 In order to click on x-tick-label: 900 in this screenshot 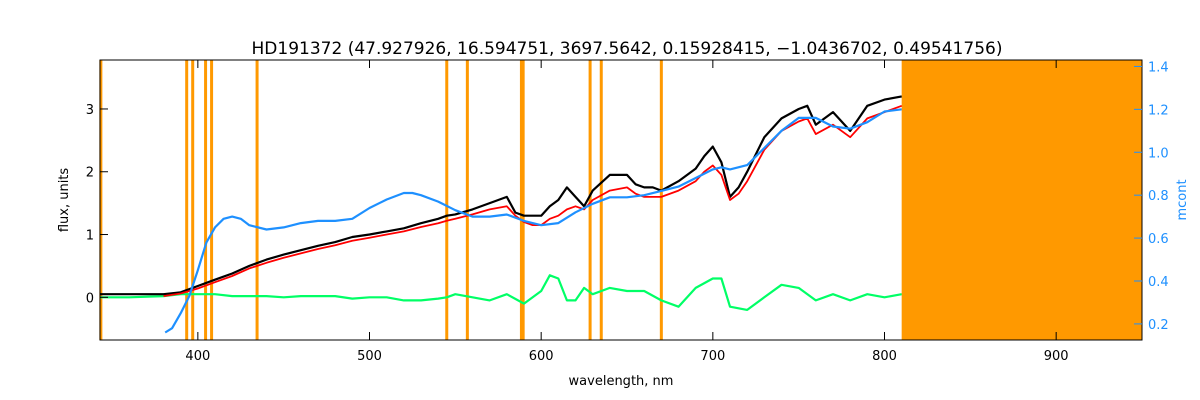, I will do `click(1056, 356)`.